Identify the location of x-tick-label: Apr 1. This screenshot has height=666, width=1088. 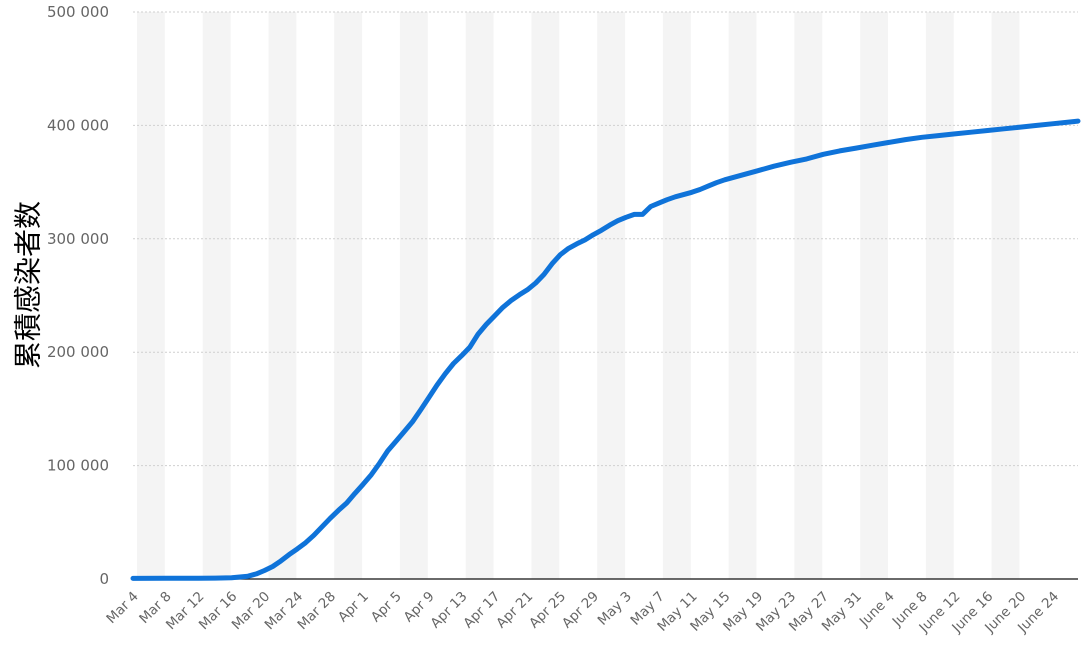
(353, 607).